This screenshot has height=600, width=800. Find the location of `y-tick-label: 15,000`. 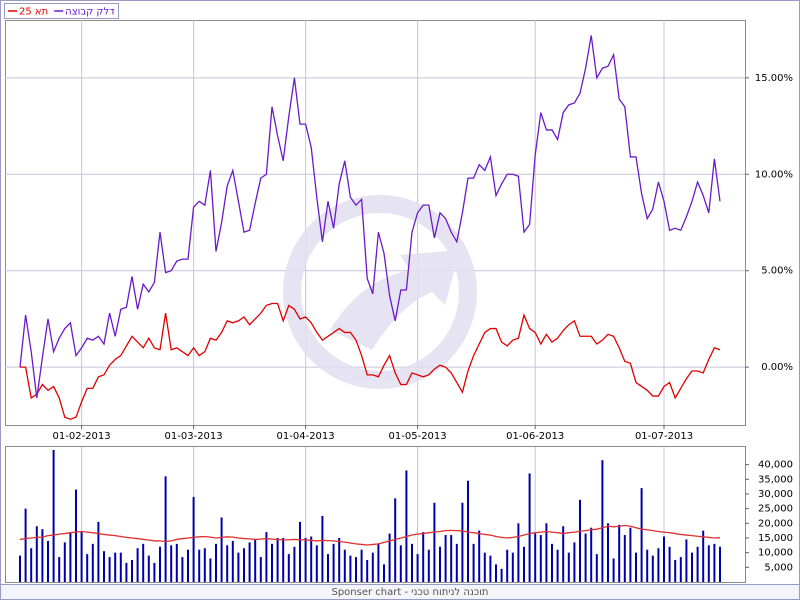

y-tick-label: 15,000 is located at coordinates (775, 538).